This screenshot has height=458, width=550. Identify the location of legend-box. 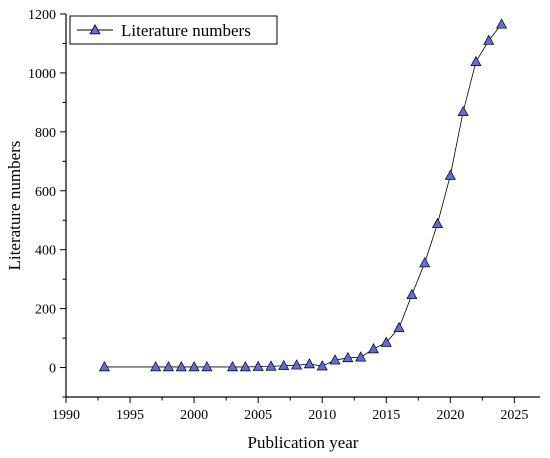
(173, 30).